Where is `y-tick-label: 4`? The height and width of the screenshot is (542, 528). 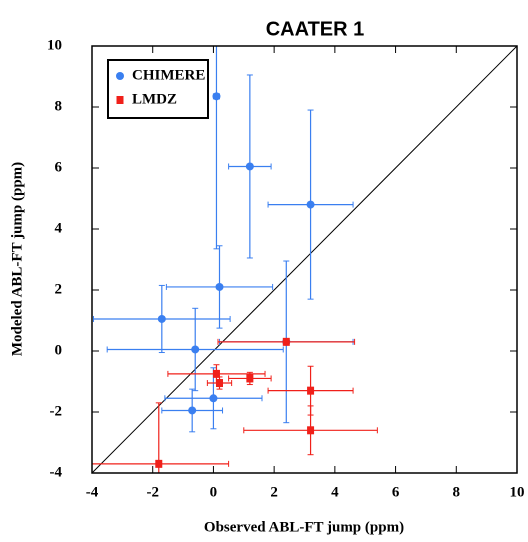 y-tick-label: 4 is located at coordinates (59, 228).